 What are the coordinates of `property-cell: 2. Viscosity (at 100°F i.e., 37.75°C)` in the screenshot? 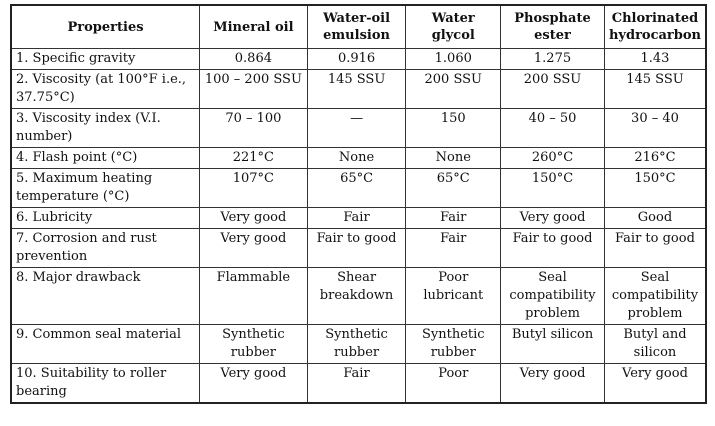 It's located at (105, 89).